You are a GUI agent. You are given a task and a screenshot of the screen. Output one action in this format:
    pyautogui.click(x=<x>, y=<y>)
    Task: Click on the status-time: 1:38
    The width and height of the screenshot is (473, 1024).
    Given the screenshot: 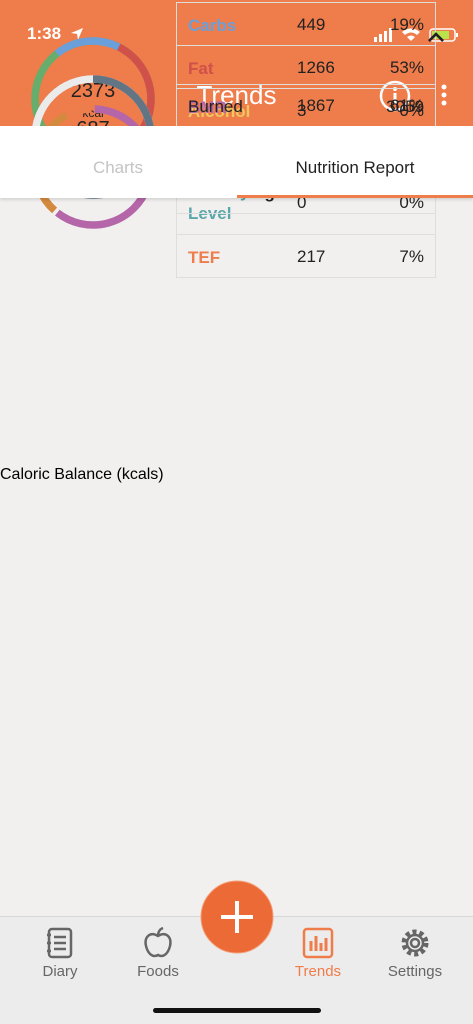 What is the action you would take?
    pyautogui.click(x=44, y=33)
    